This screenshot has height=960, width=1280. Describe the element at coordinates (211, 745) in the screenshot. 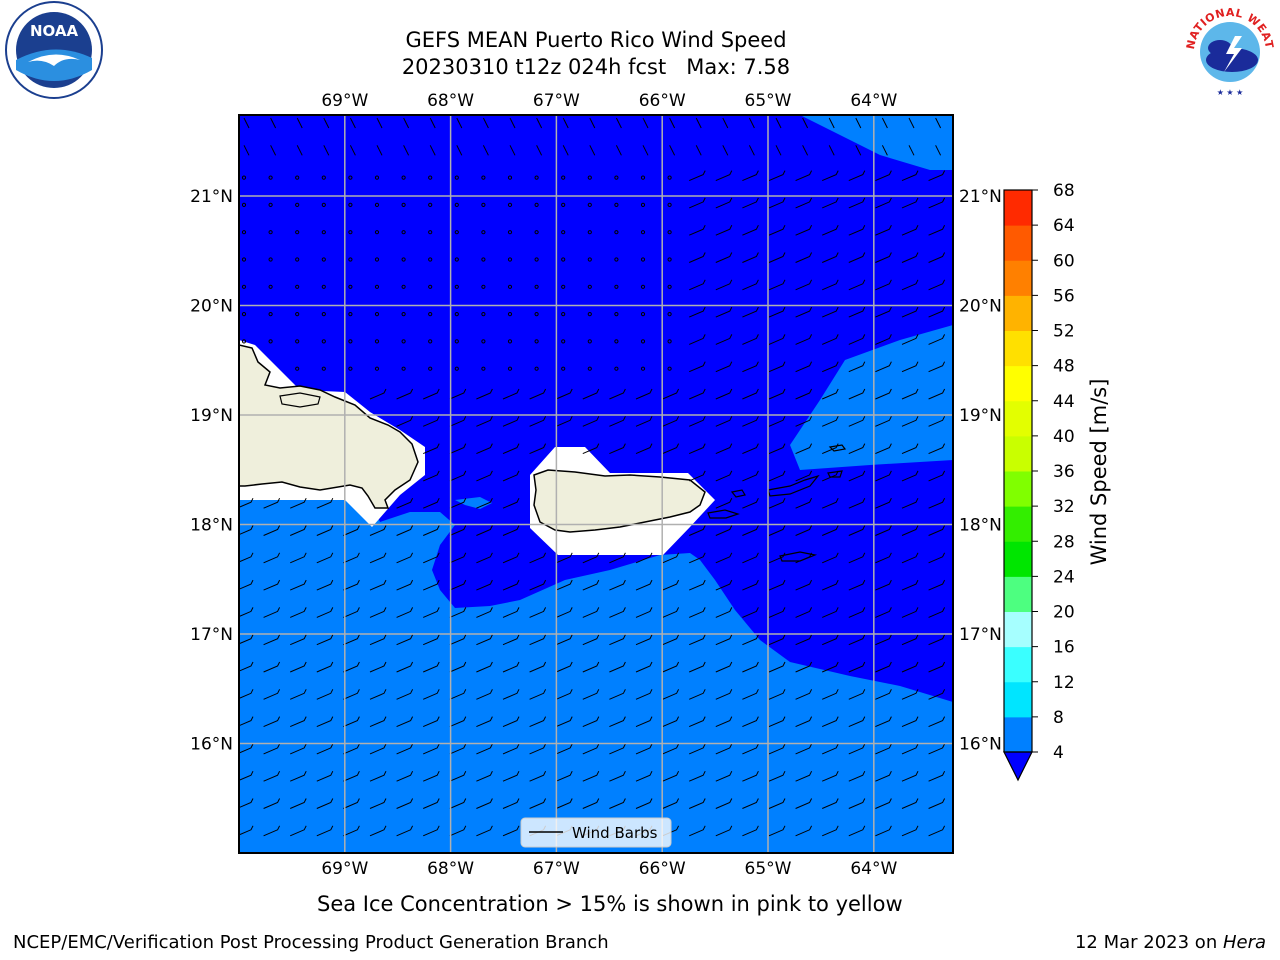

I see `lat-tick-label: 16°N` at that location.